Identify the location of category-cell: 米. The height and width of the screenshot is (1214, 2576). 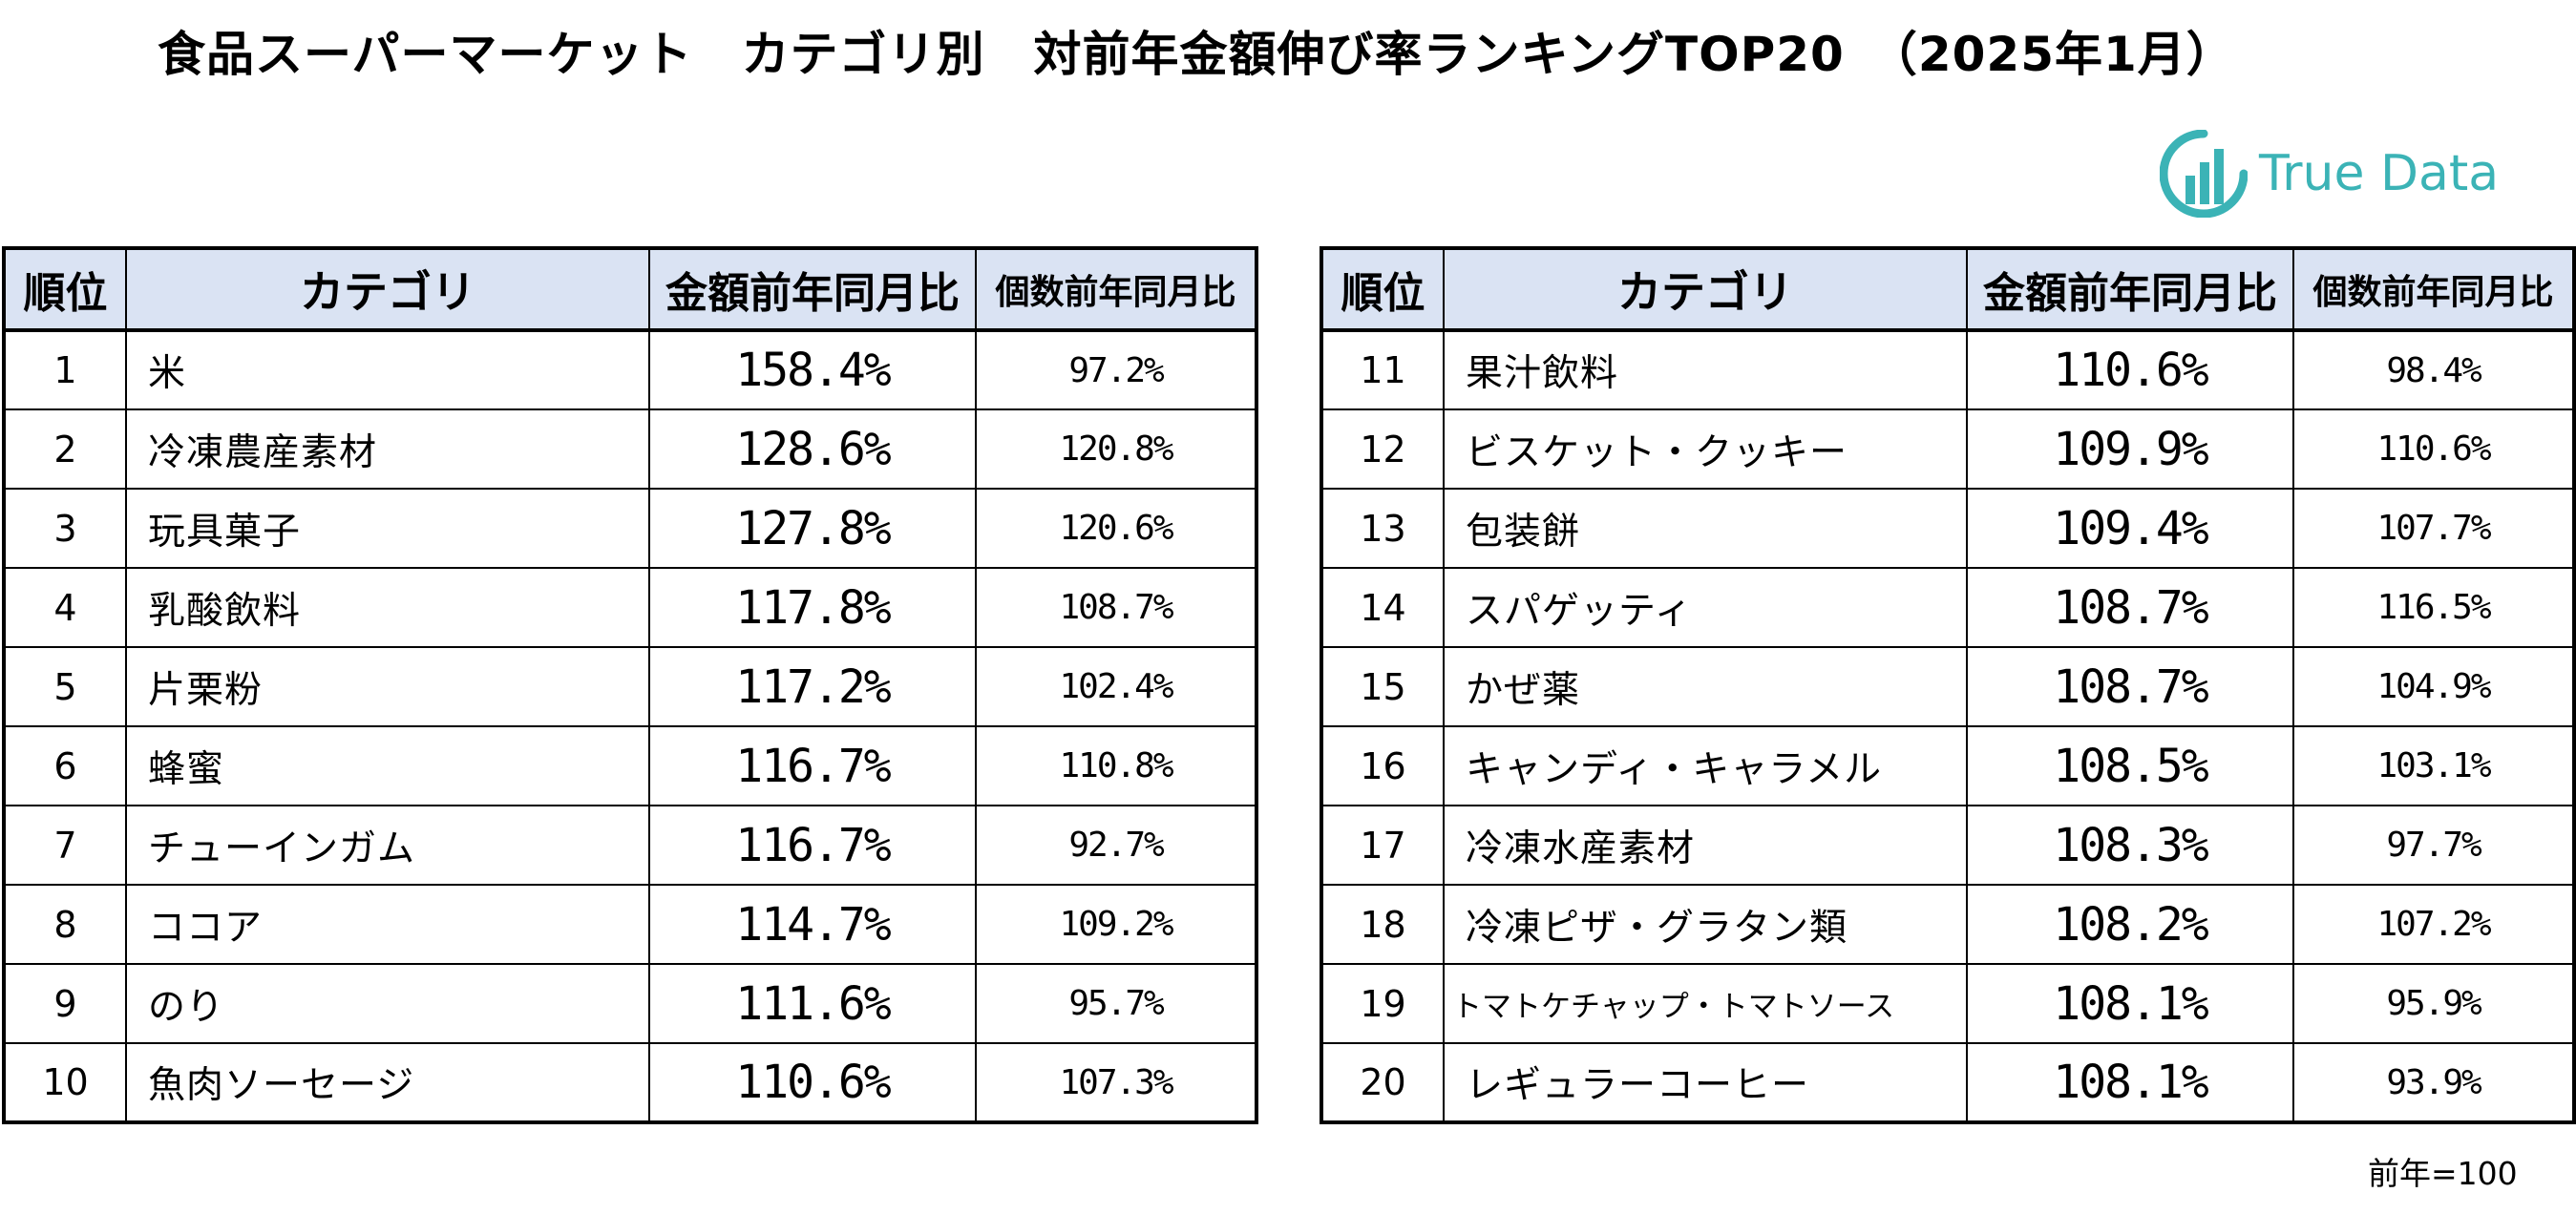
(387, 369).